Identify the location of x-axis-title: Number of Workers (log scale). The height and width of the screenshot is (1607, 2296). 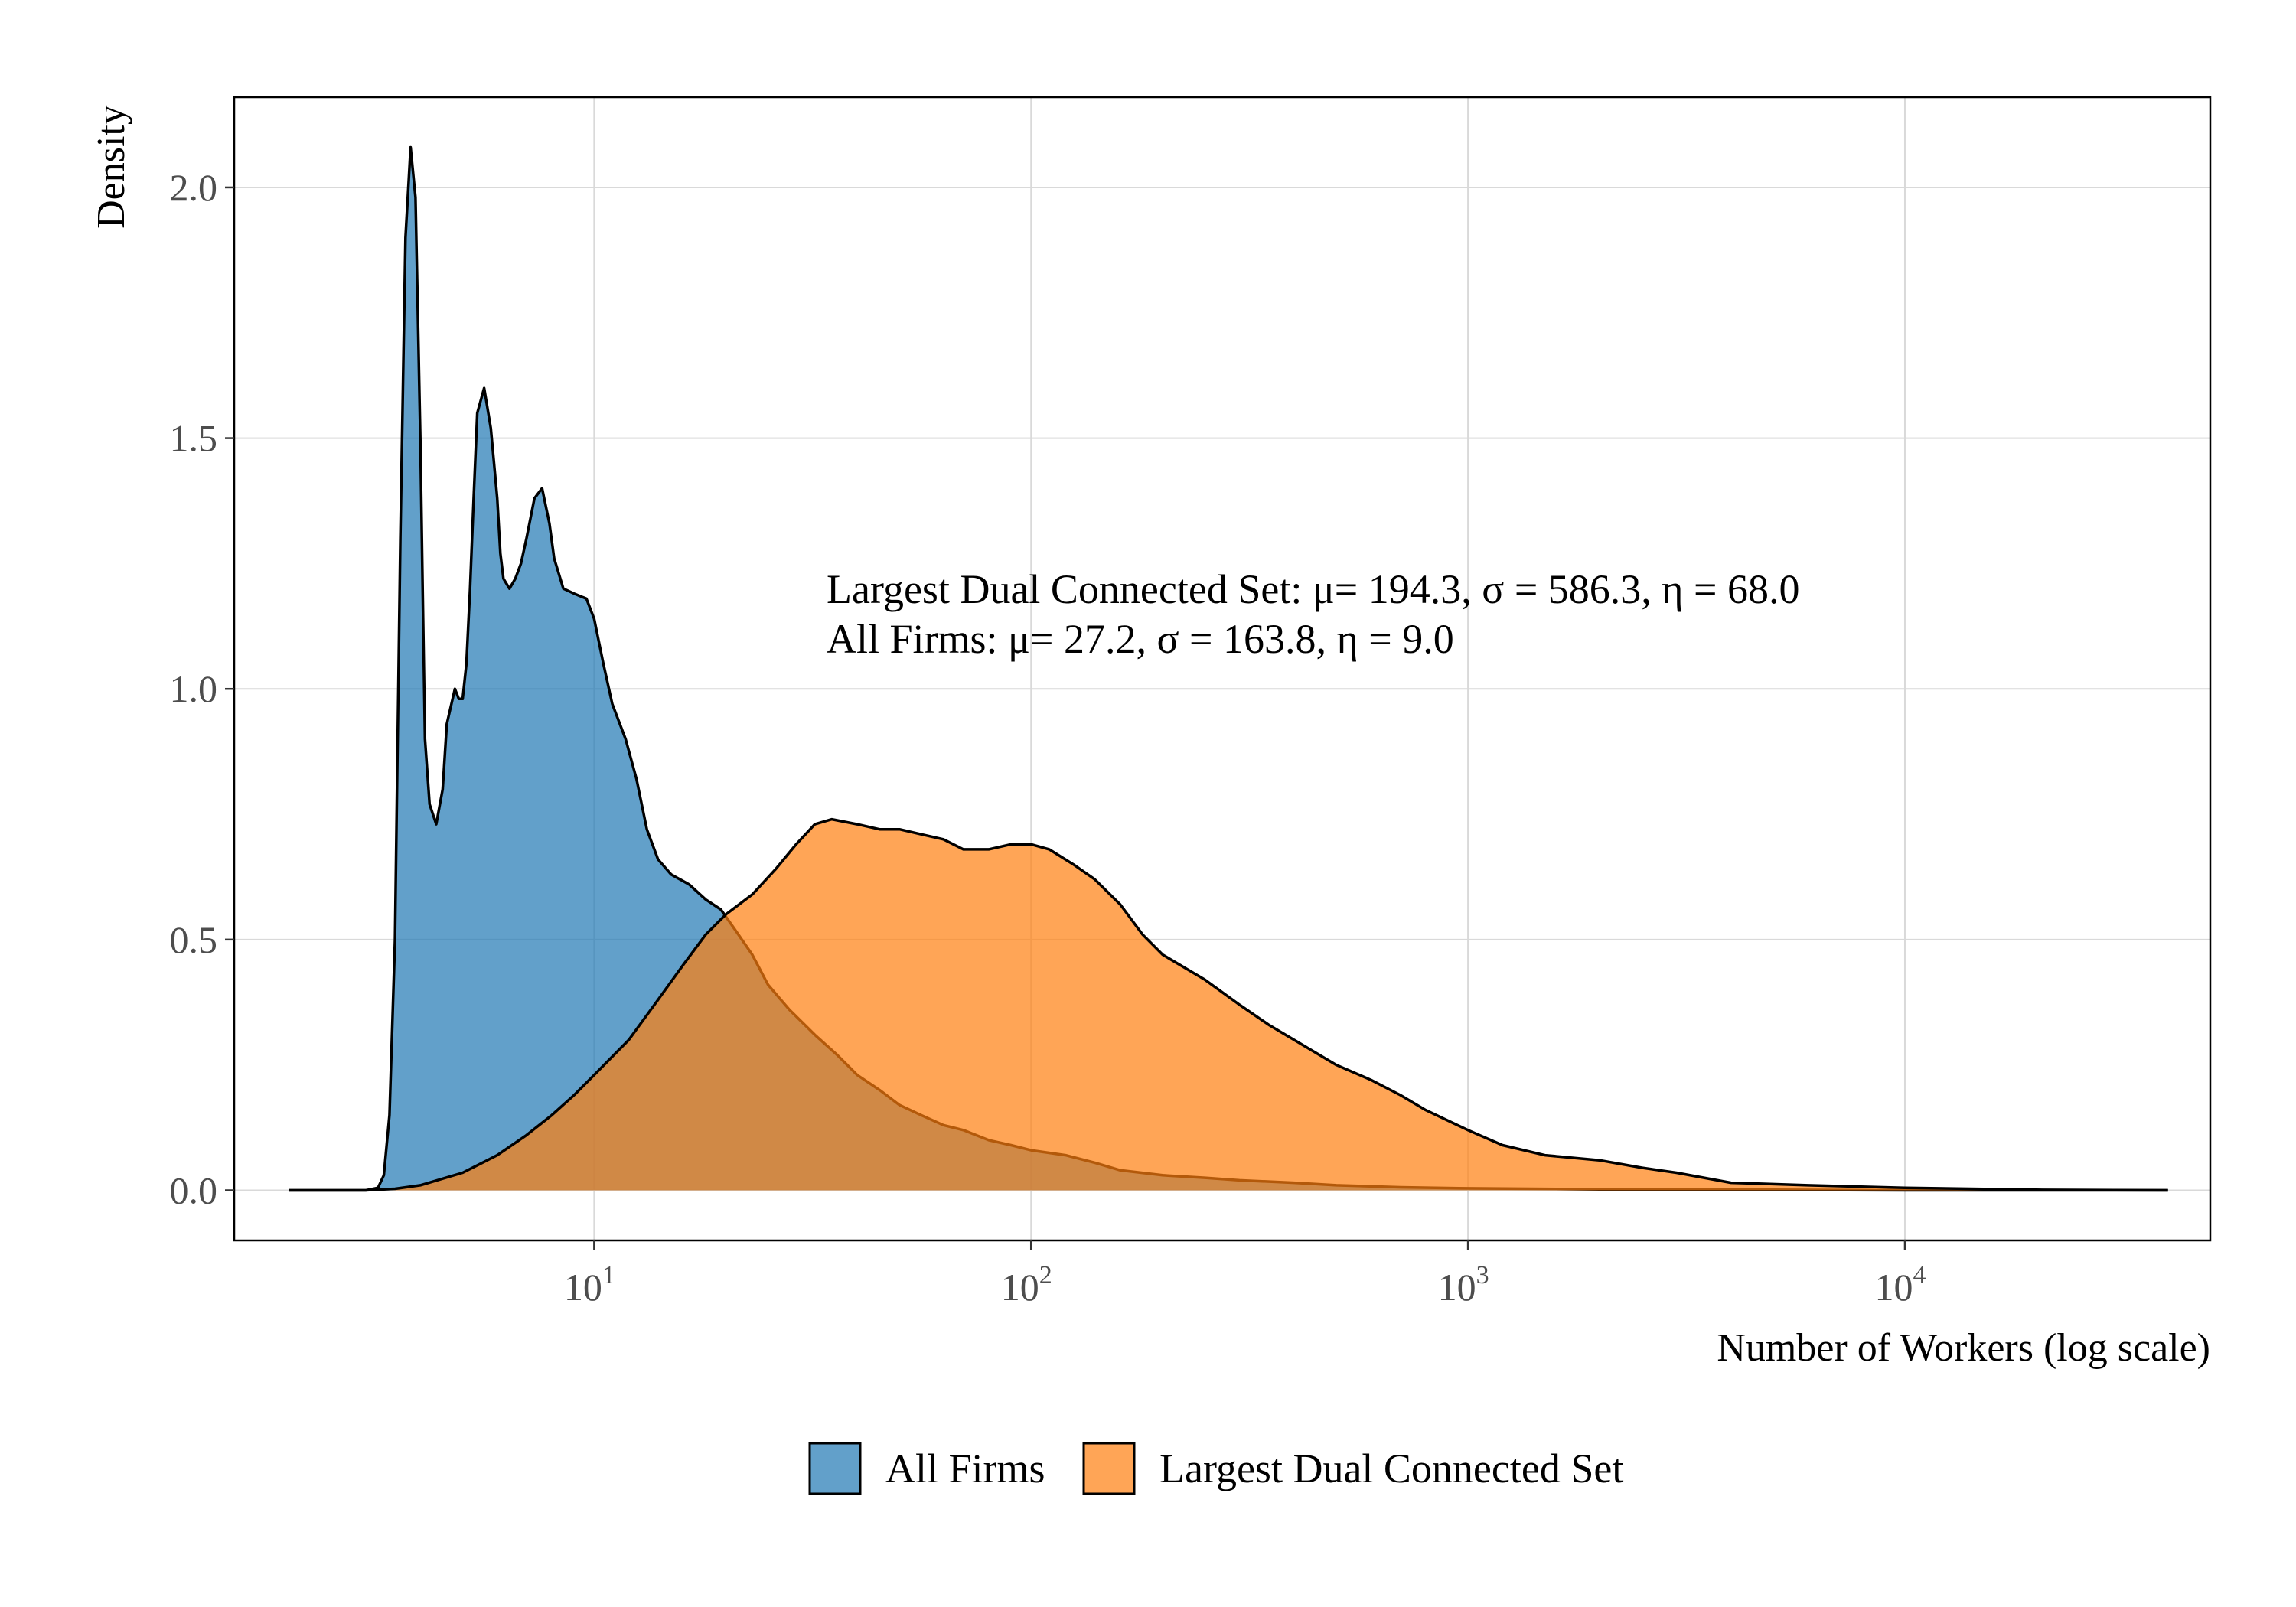
(1963, 1348).